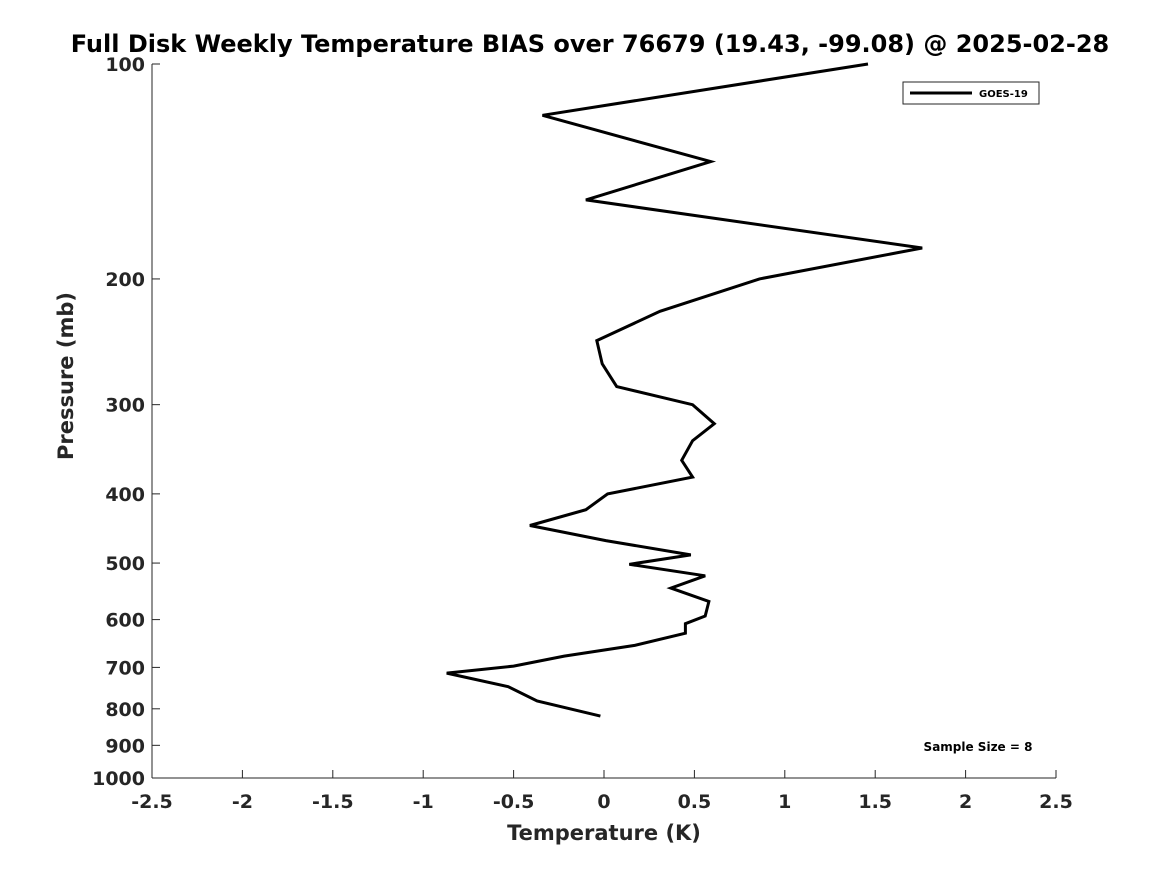 This screenshot has width=1167, height=875. I want to click on x-tick-label: -1.5, so click(333, 802).